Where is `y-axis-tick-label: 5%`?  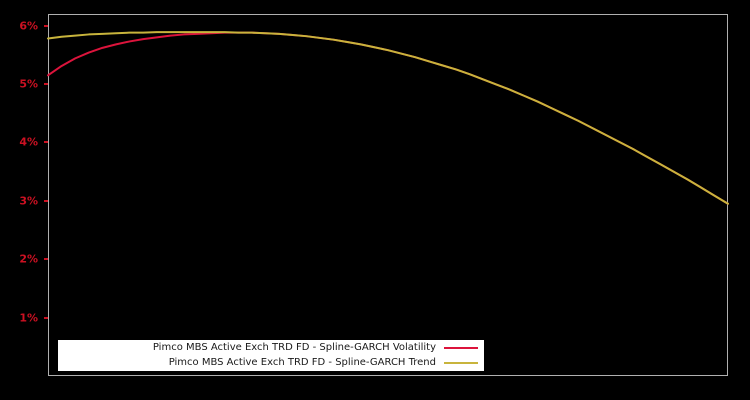 y-axis-tick-label: 5% is located at coordinates (28, 84).